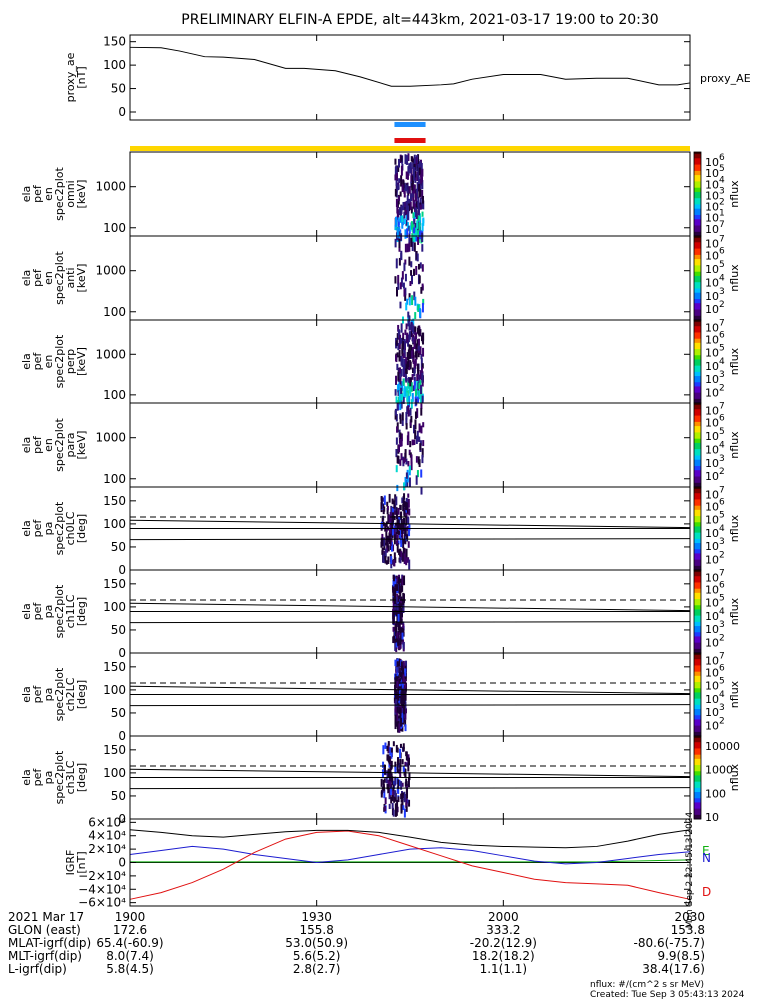 This screenshot has width=775, height=1000. Describe the element at coordinates (118, 796) in the screenshot. I see `y-tick-label: 50` at that location.